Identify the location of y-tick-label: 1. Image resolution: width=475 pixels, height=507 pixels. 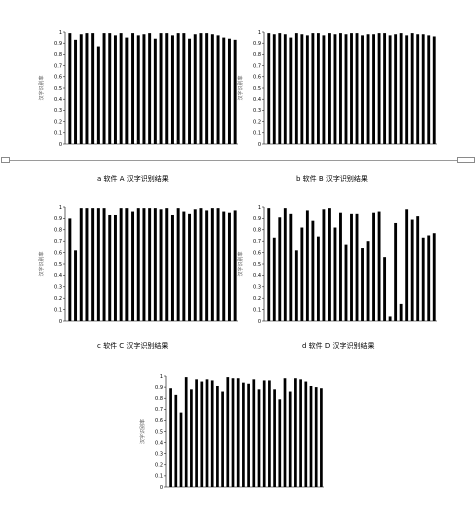
(60, 33).